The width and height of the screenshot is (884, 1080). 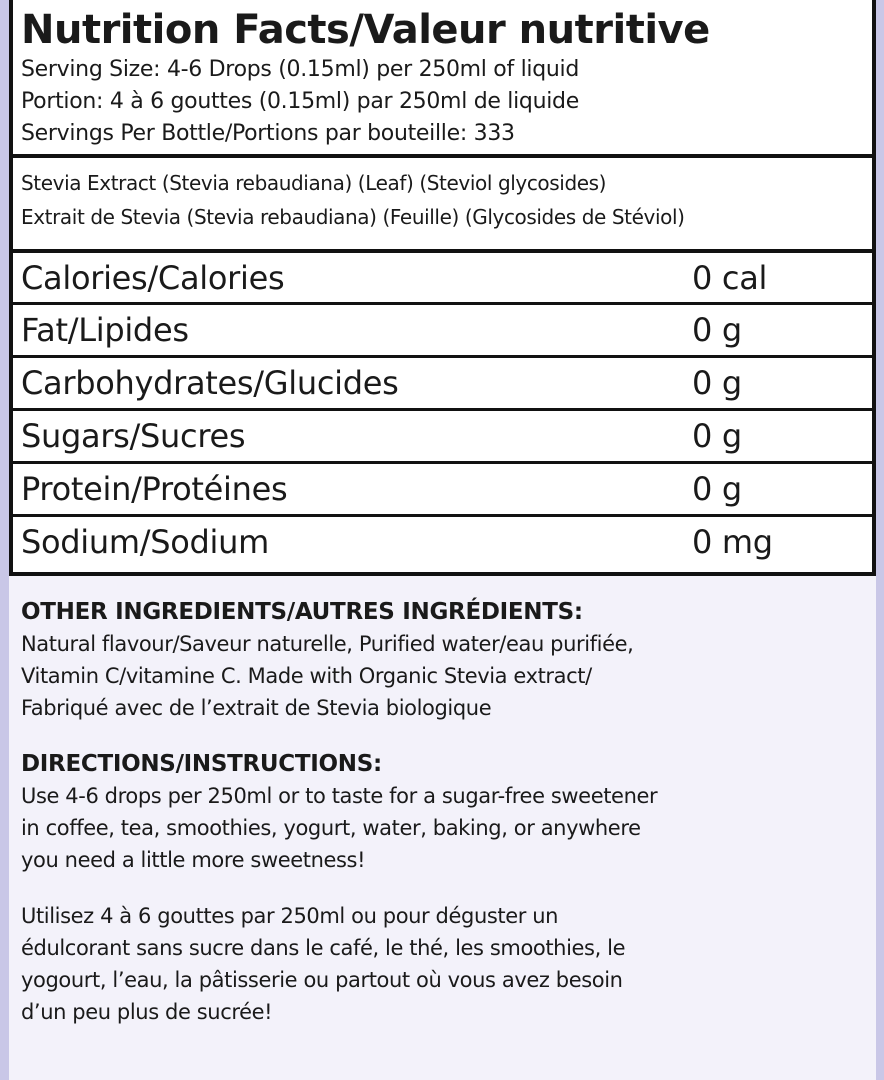 What do you see at coordinates (210, 383) in the screenshot?
I see `nutrient-name: Carbohydrates/Glucides` at bounding box center [210, 383].